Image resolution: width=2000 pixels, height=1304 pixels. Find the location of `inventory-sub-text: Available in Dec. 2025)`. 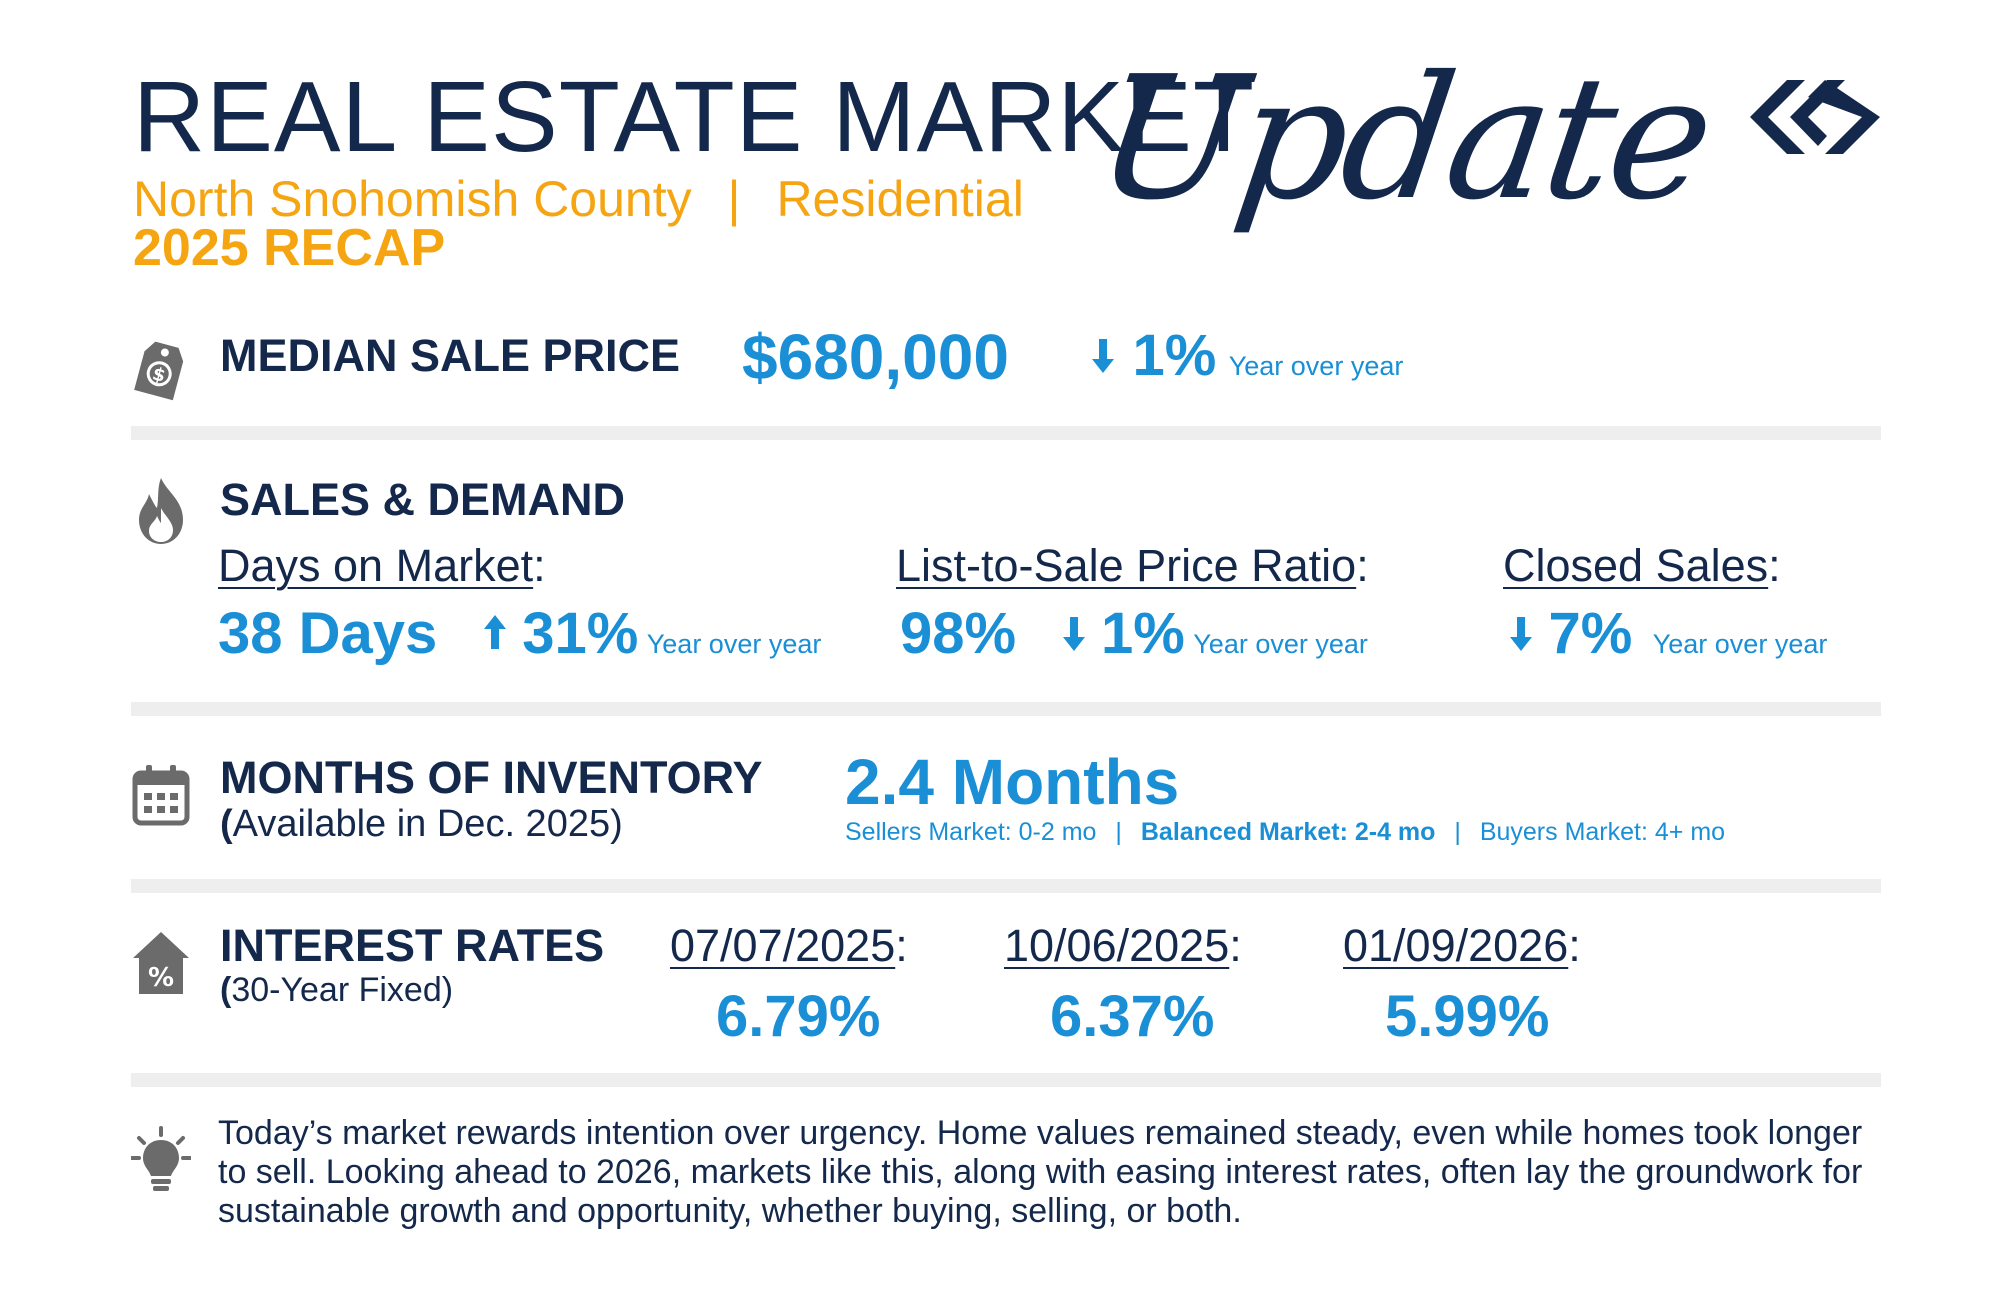

inventory-sub-text: Available in Dec. 2025) is located at coordinates (427, 824).